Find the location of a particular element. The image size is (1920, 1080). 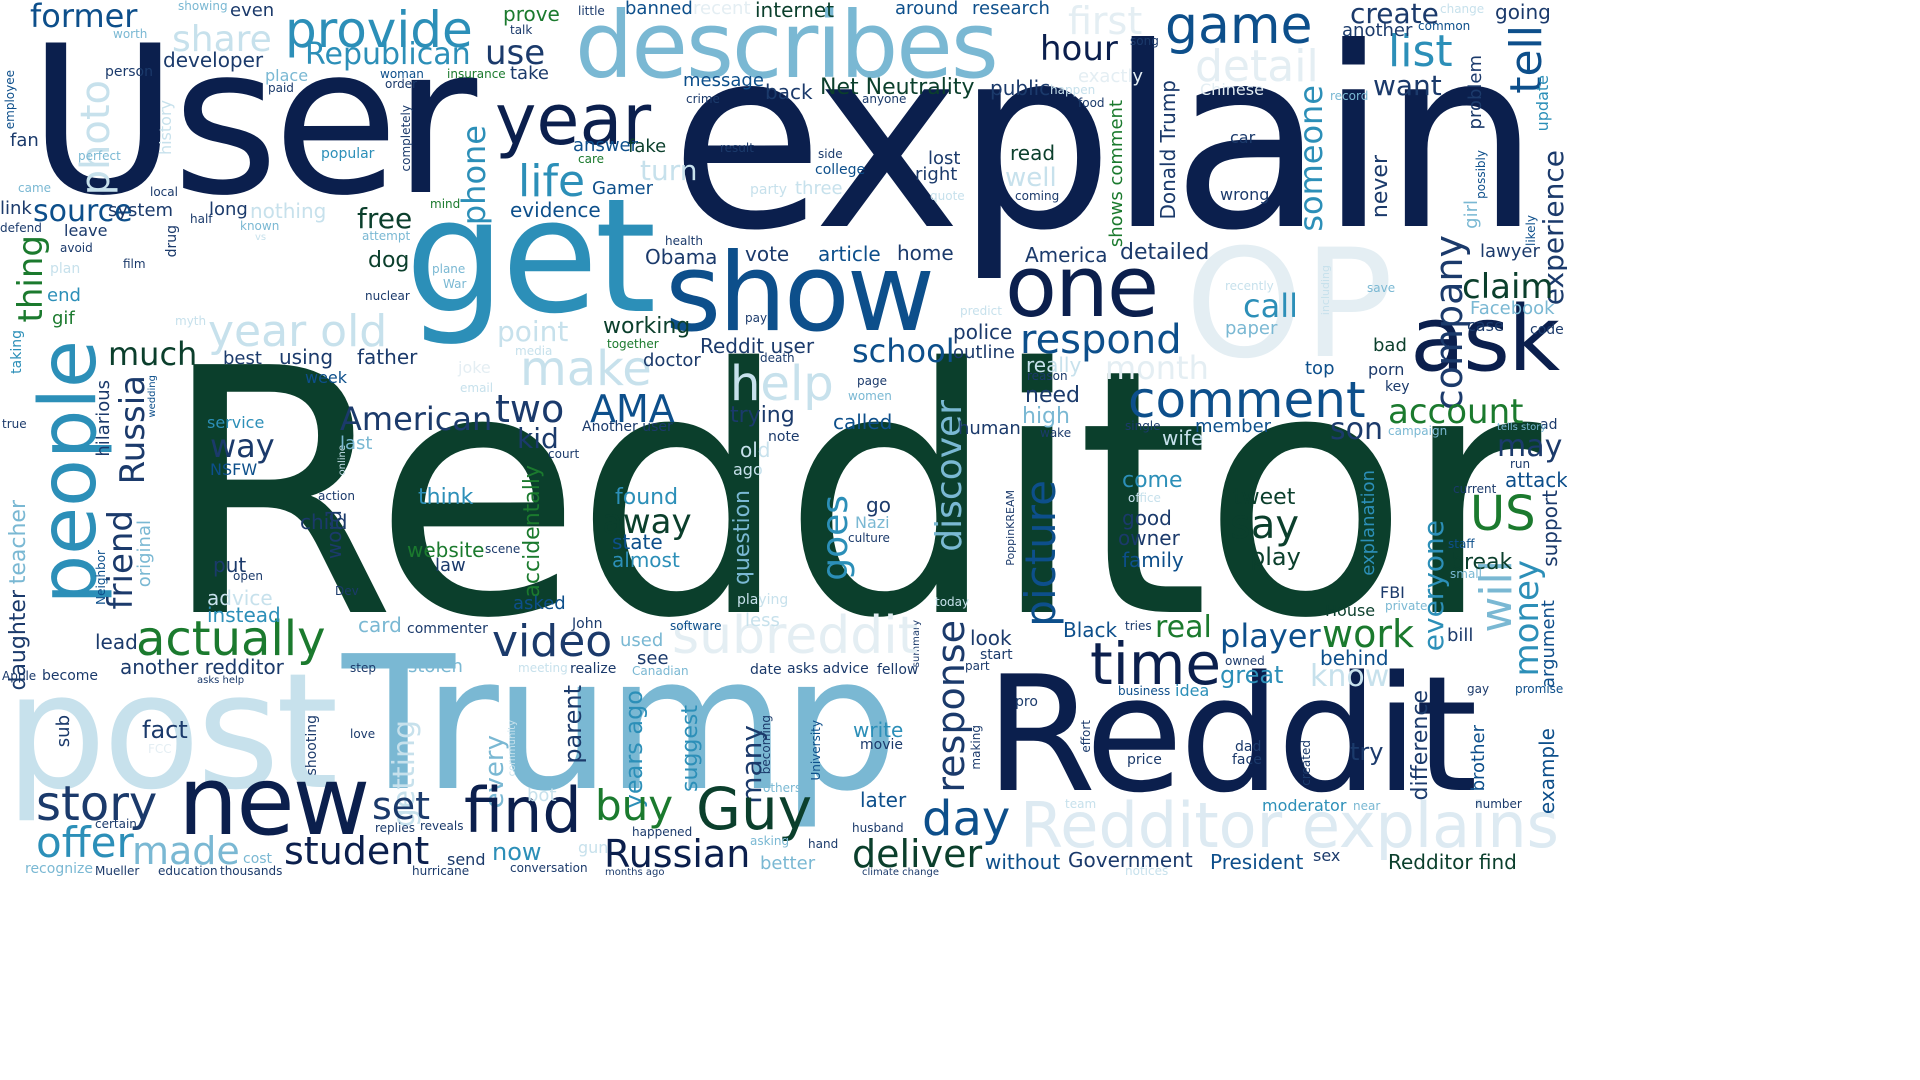

word-kid: kid is located at coordinates (538, 438).